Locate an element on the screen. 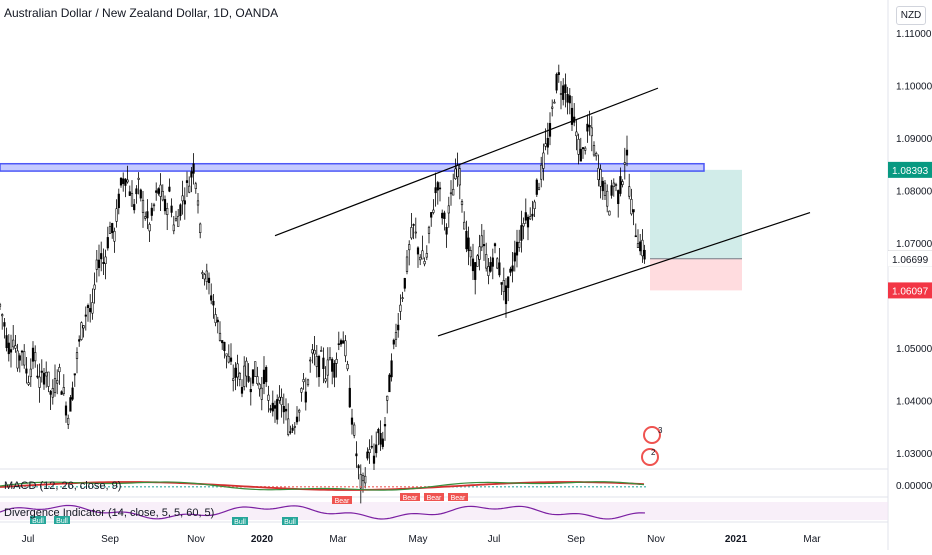 Image resolution: width=932 pixels, height=555 pixels. y-tick-label: 1.03000 is located at coordinates (914, 454).